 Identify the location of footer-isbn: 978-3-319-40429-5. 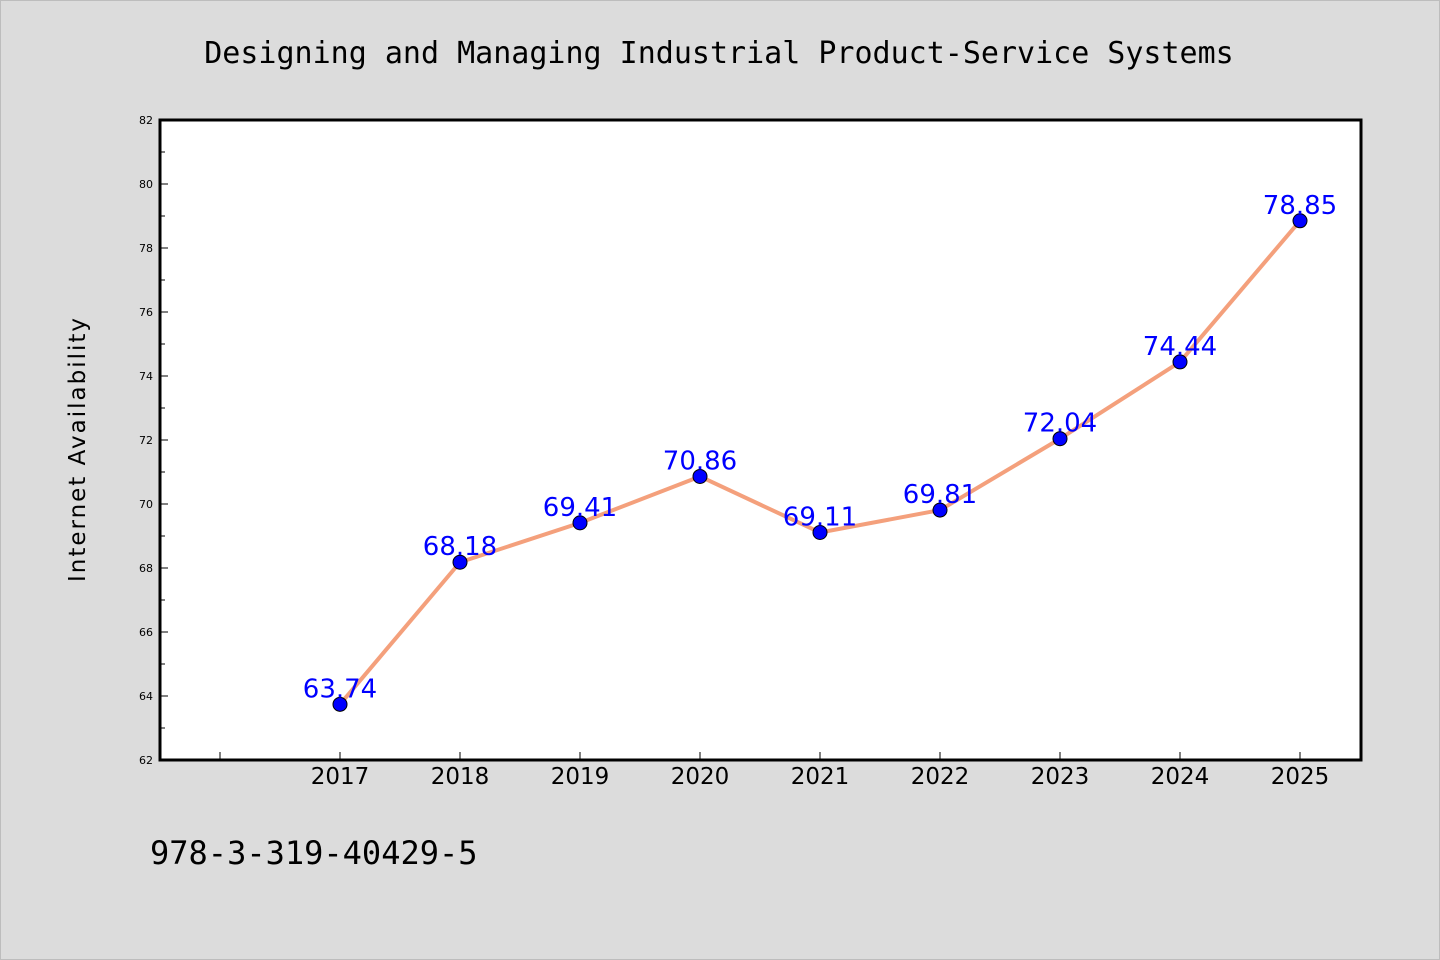
(314, 853).